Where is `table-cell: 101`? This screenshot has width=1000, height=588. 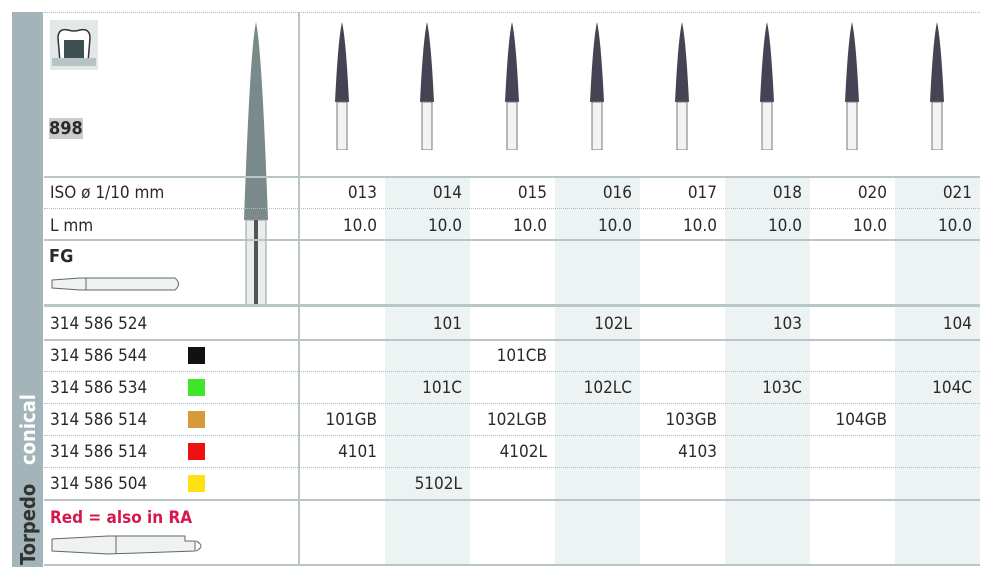
table-cell: 101 is located at coordinates (447, 324).